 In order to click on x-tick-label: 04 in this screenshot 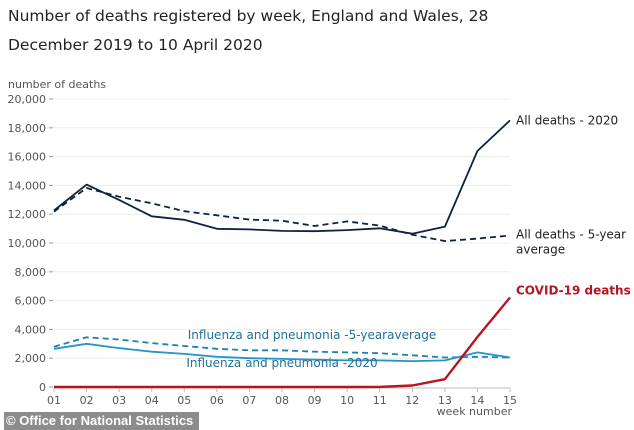, I will do `click(152, 400)`.